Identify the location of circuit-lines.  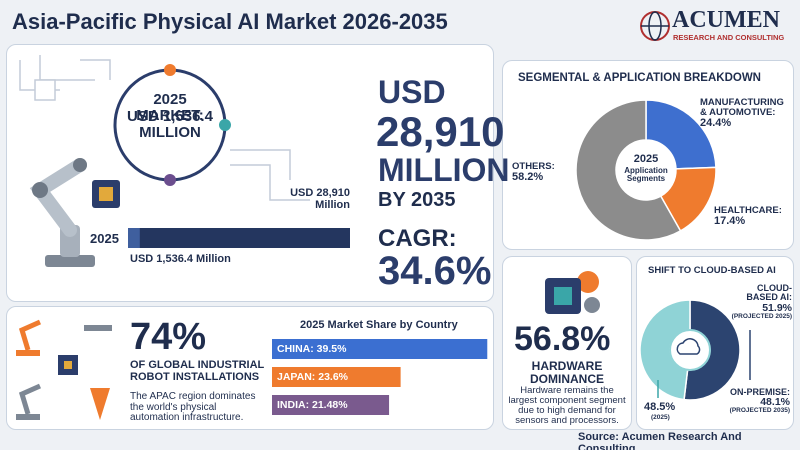
(164, 128).